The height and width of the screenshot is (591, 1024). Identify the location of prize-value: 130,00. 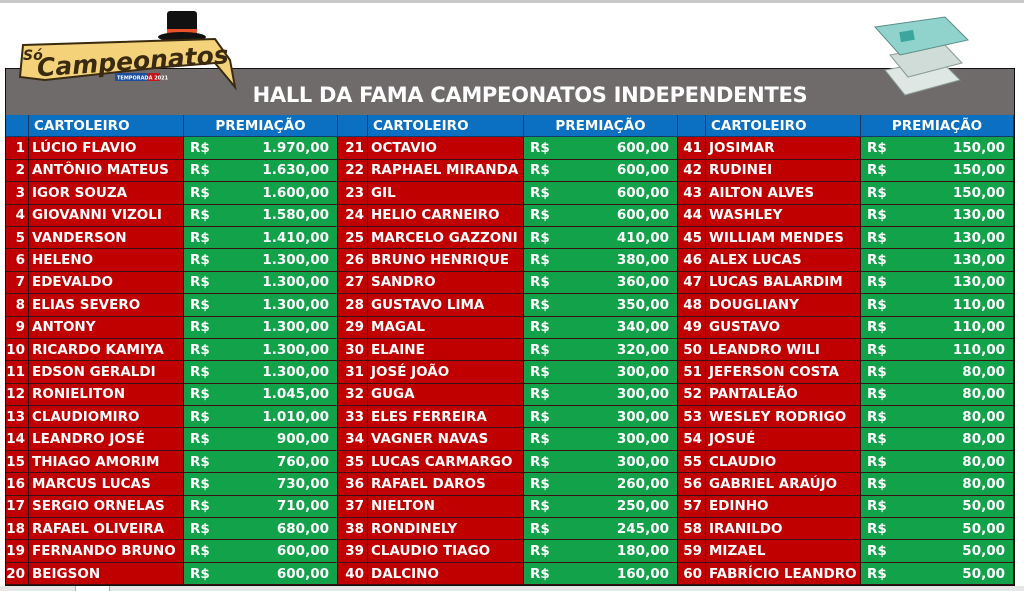
(978, 237).